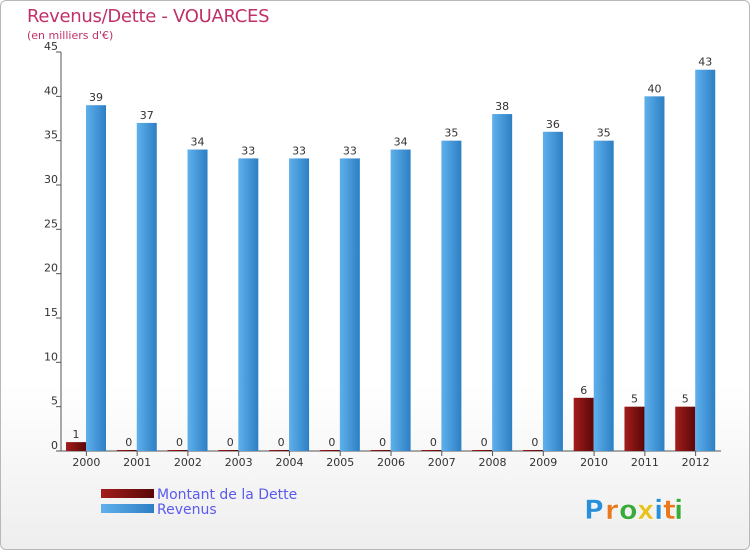 The height and width of the screenshot is (550, 750). Describe the element at coordinates (645, 510) in the screenshot. I see `logo-letter: x` at that location.